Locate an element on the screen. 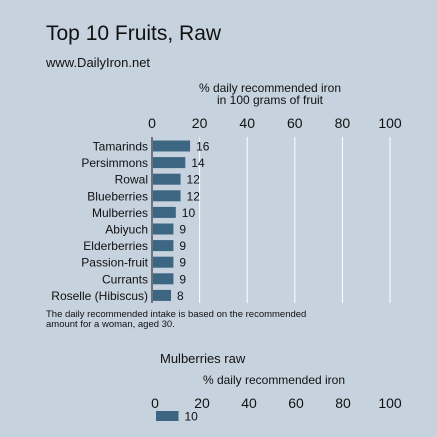  detail-x-tick-label: 20 is located at coordinates (202, 403).